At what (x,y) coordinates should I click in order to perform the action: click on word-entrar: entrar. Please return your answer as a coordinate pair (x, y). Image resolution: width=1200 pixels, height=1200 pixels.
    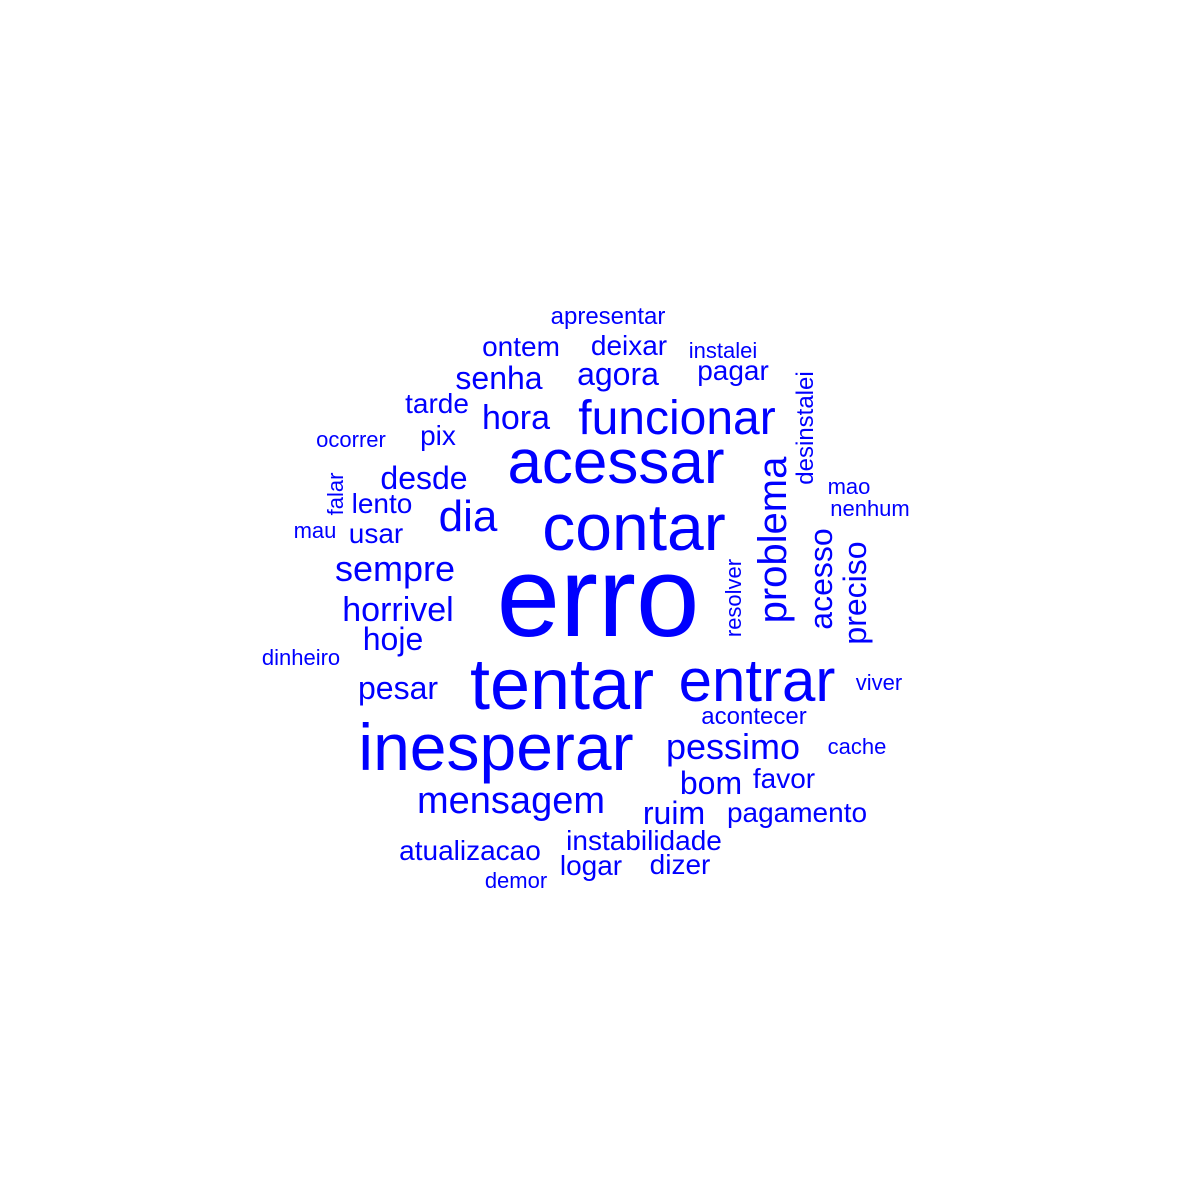
    Looking at the image, I should click on (757, 680).